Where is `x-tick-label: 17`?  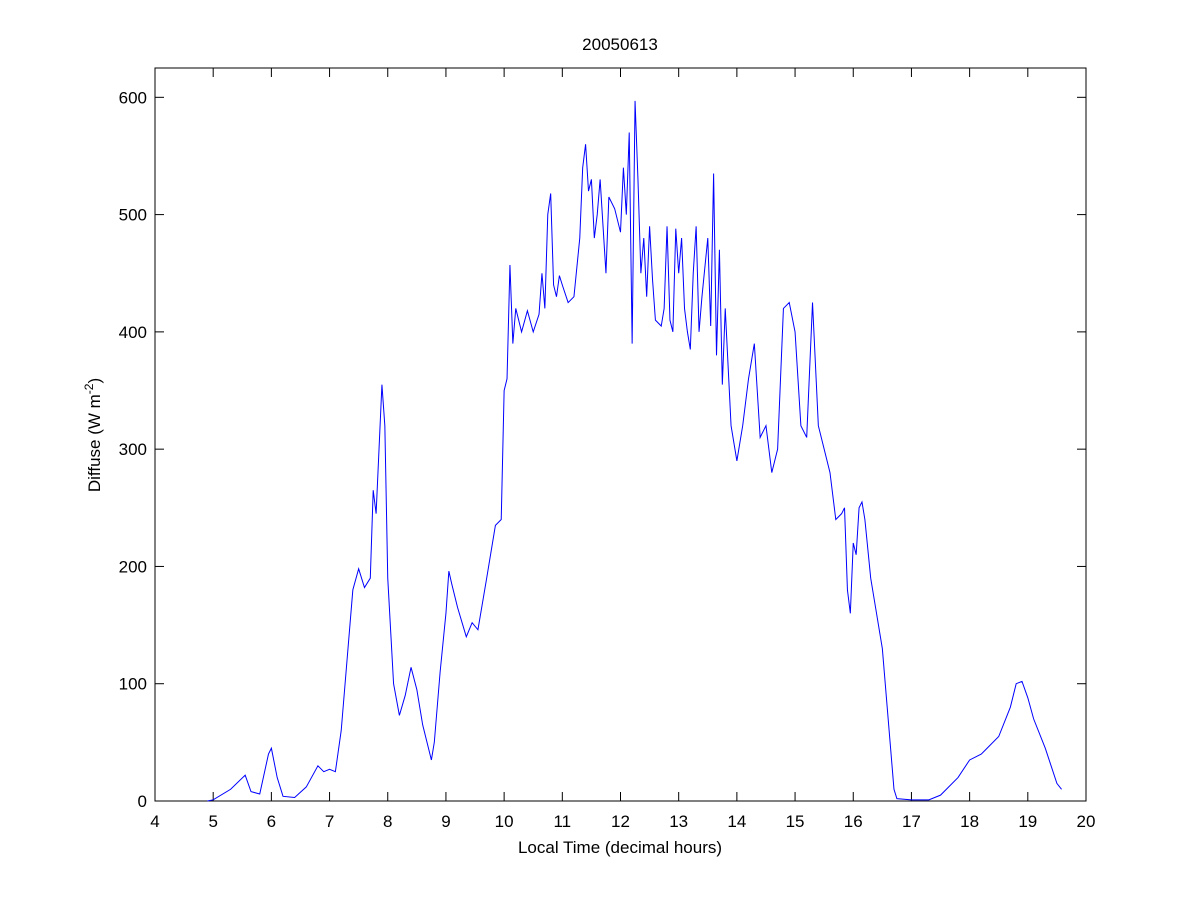
x-tick-label: 17 is located at coordinates (911, 821).